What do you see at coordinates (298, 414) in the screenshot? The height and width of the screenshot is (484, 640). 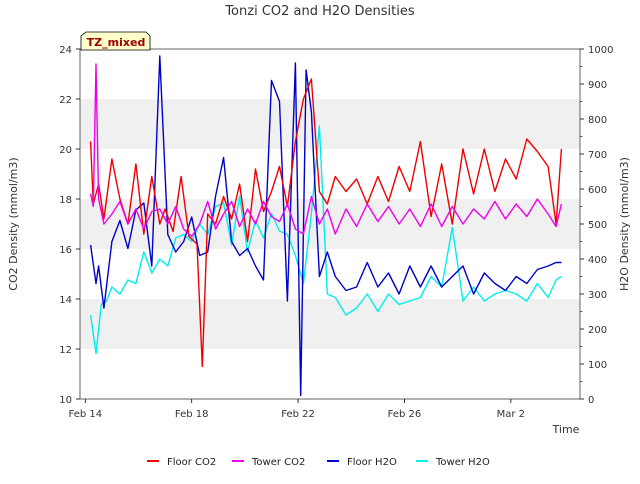 I see `x-tick-label: Feb 22` at bounding box center [298, 414].